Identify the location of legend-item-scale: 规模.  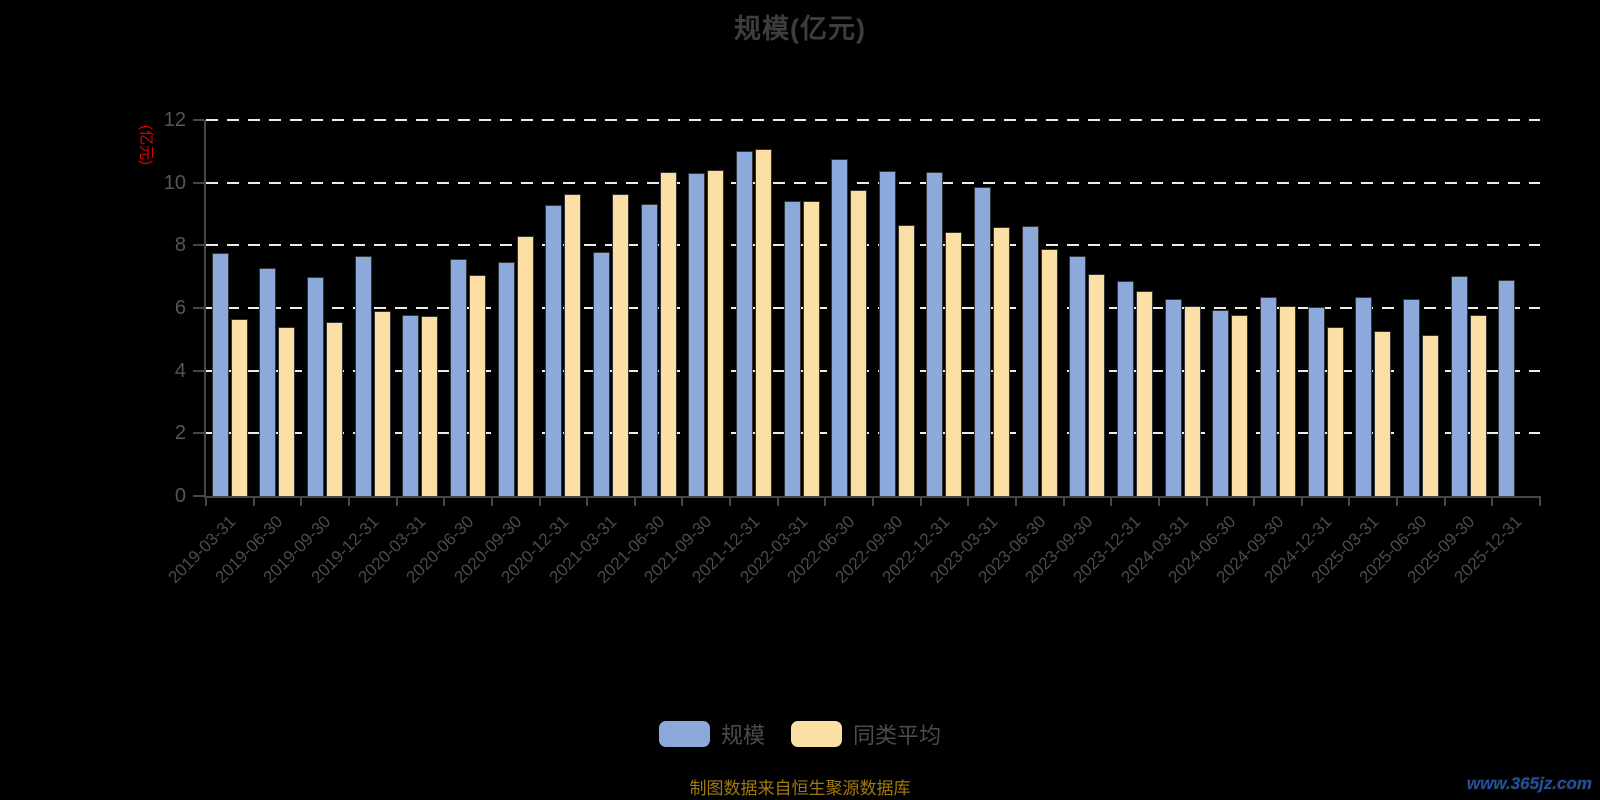
(711, 734).